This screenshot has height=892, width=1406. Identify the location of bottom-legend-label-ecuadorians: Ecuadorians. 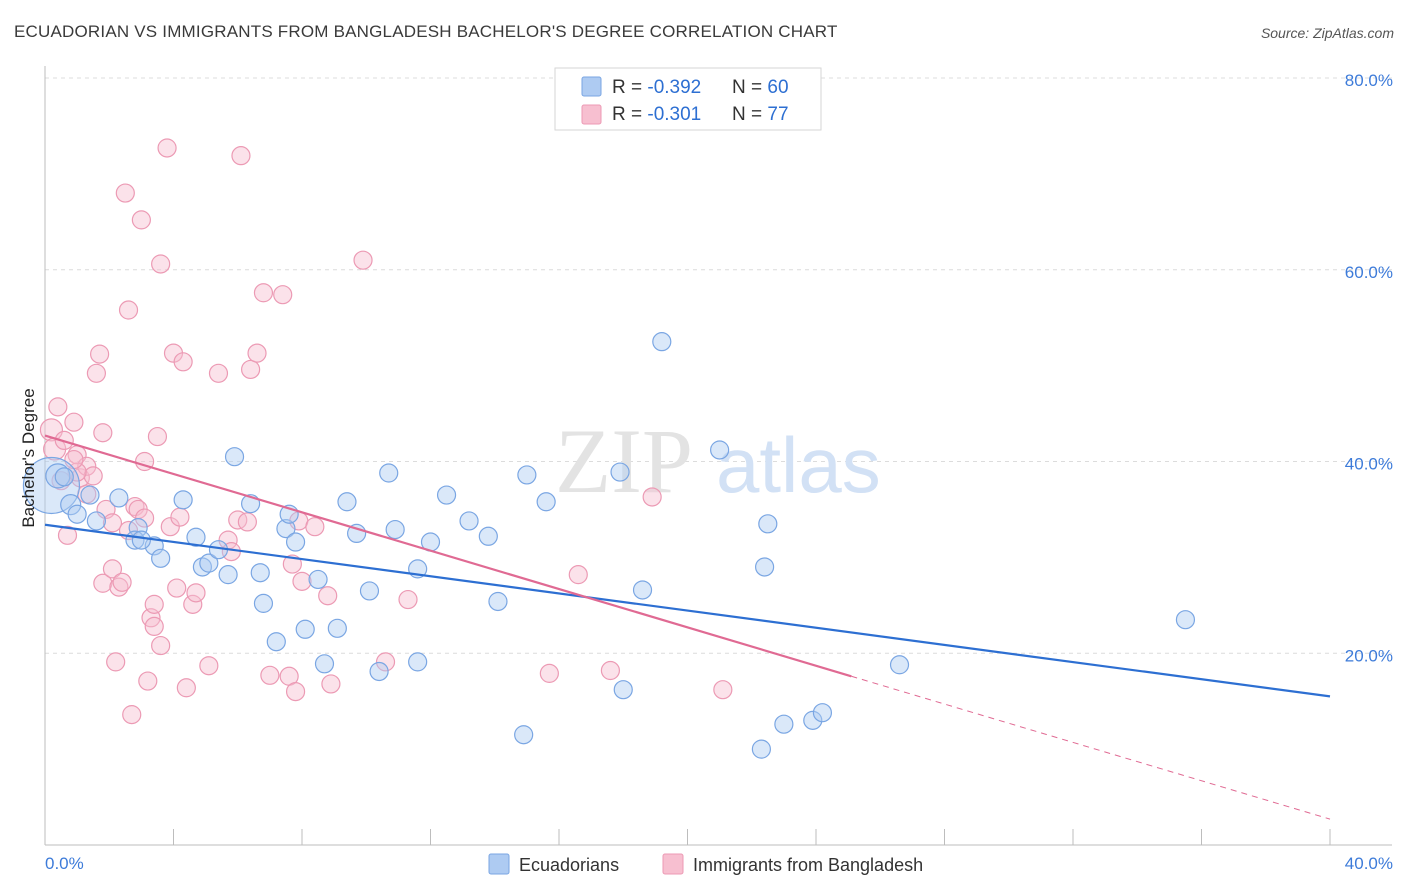
(569, 865).